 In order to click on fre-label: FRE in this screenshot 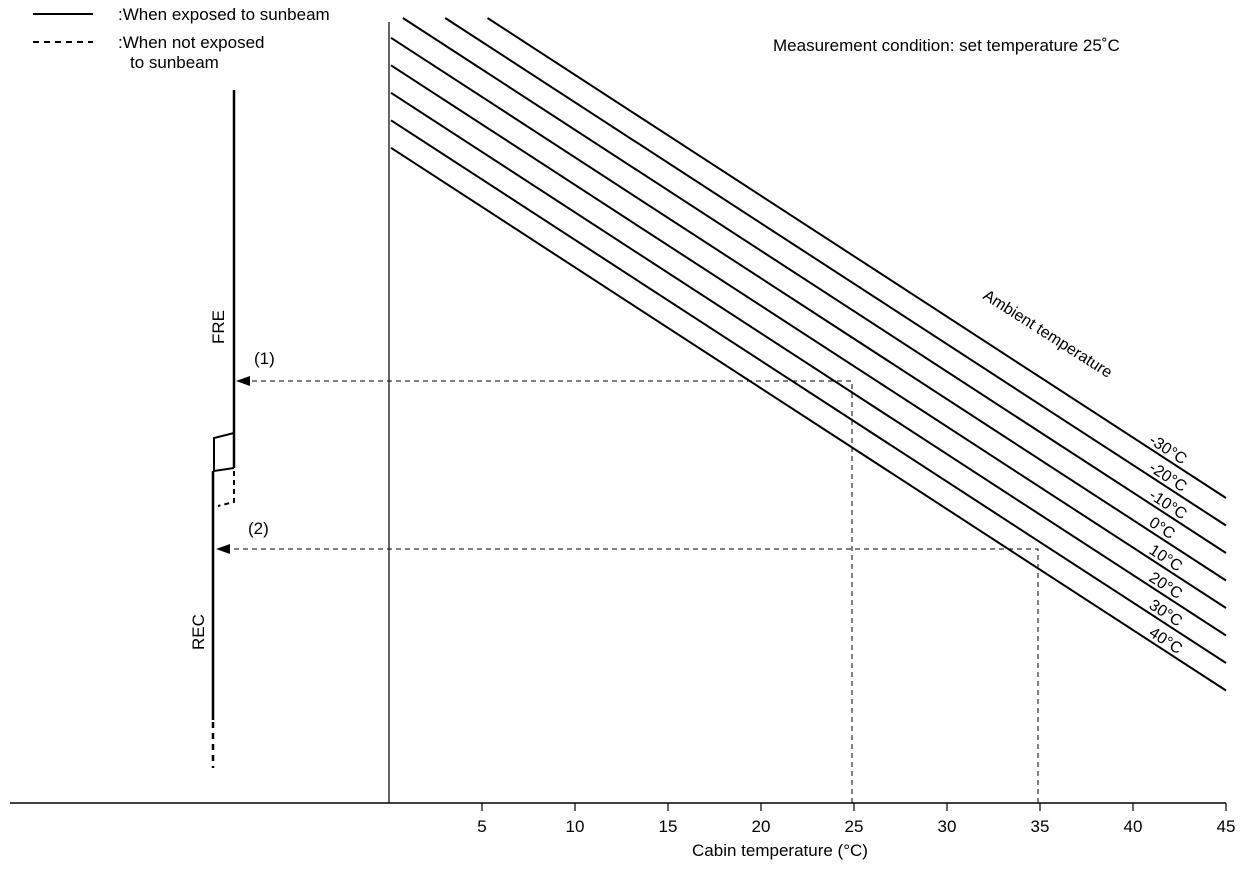, I will do `click(218, 327)`.